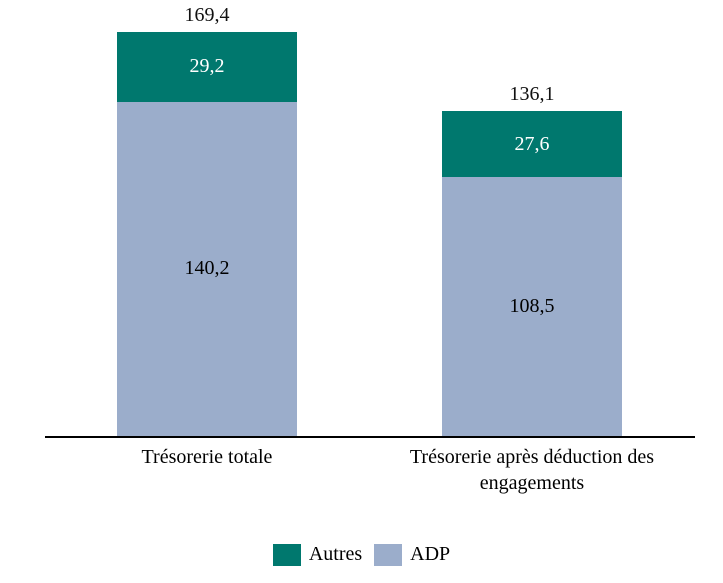  I want to click on segment-value-label: 108,5, so click(532, 306).